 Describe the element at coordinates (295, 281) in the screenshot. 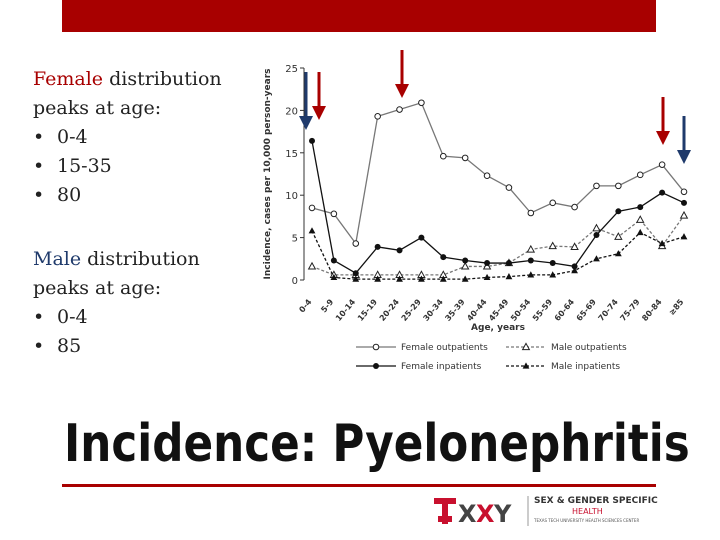

I see `y-tick-label: 0` at that location.